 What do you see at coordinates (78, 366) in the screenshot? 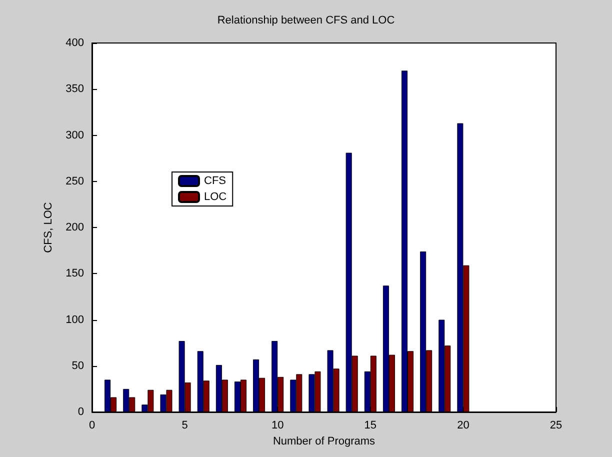
I see `y-tick-label: 50` at bounding box center [78, 366].